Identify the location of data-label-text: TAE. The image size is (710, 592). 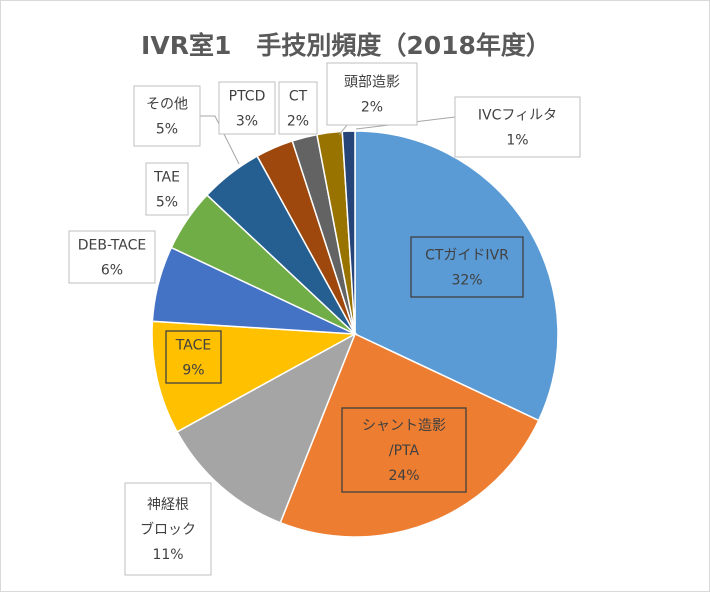
(166, 178).